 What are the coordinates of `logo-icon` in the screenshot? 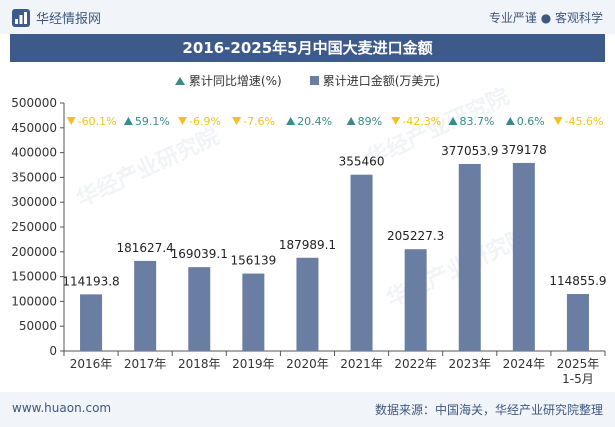 It's located at (21, 17).